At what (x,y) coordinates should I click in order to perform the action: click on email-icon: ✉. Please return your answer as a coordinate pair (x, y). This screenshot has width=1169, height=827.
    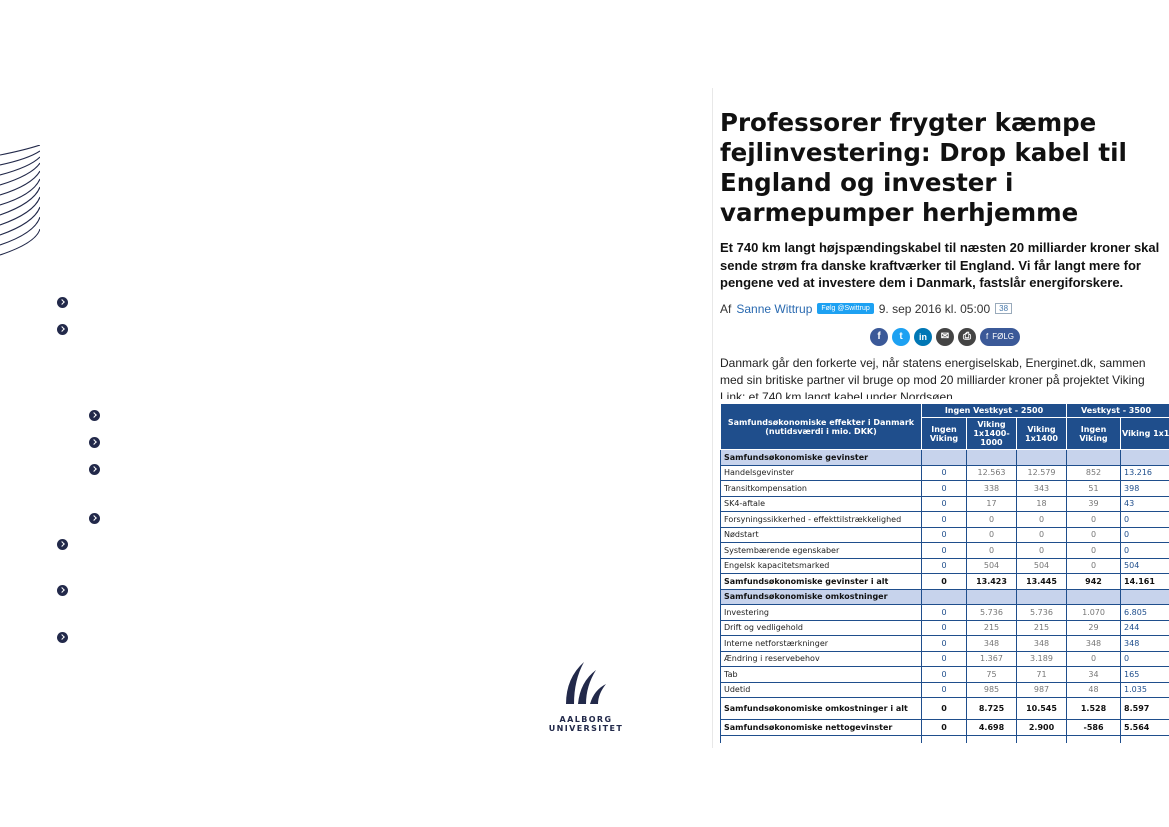
    Looking at the image, I should click on (945, 336).